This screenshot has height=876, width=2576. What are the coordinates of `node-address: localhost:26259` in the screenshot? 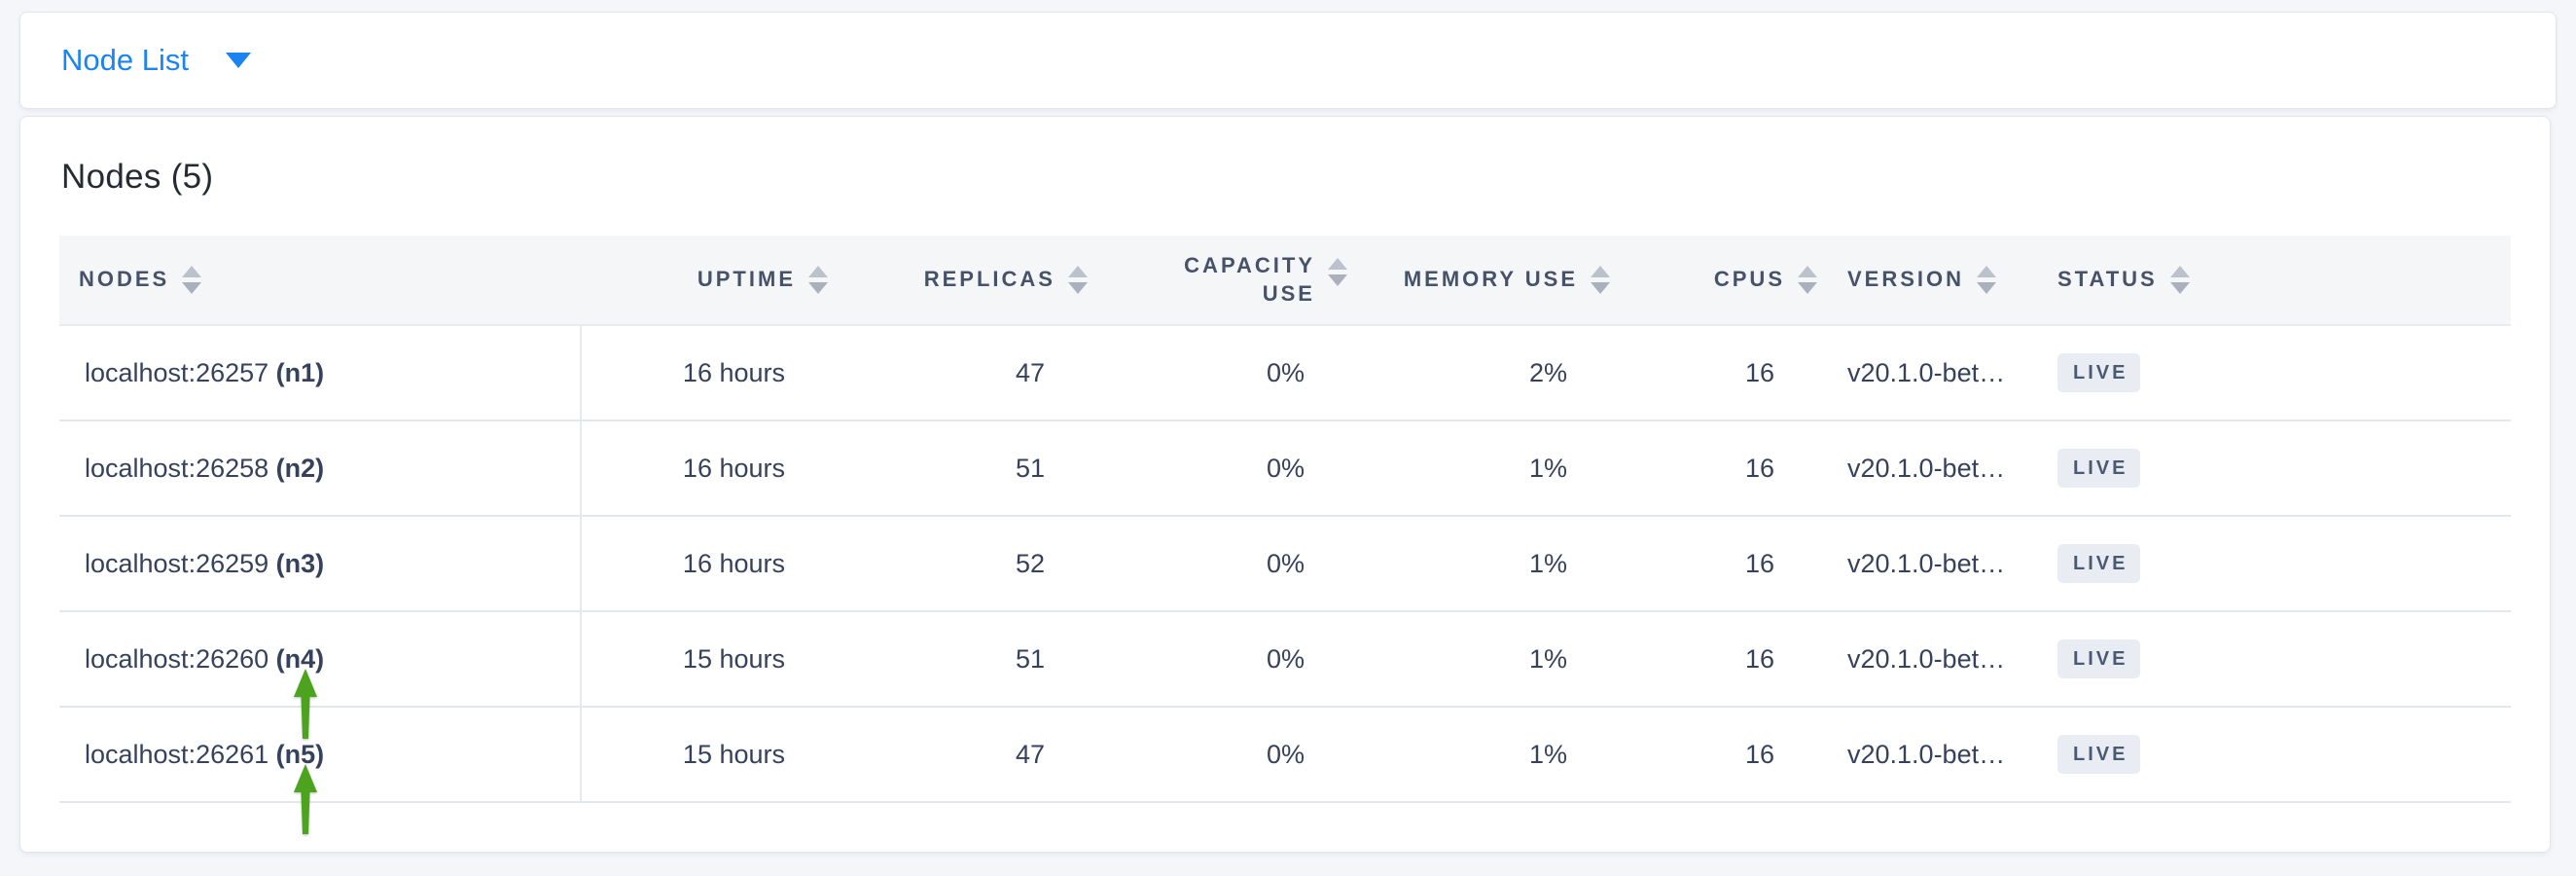 It's located at (180, 563).